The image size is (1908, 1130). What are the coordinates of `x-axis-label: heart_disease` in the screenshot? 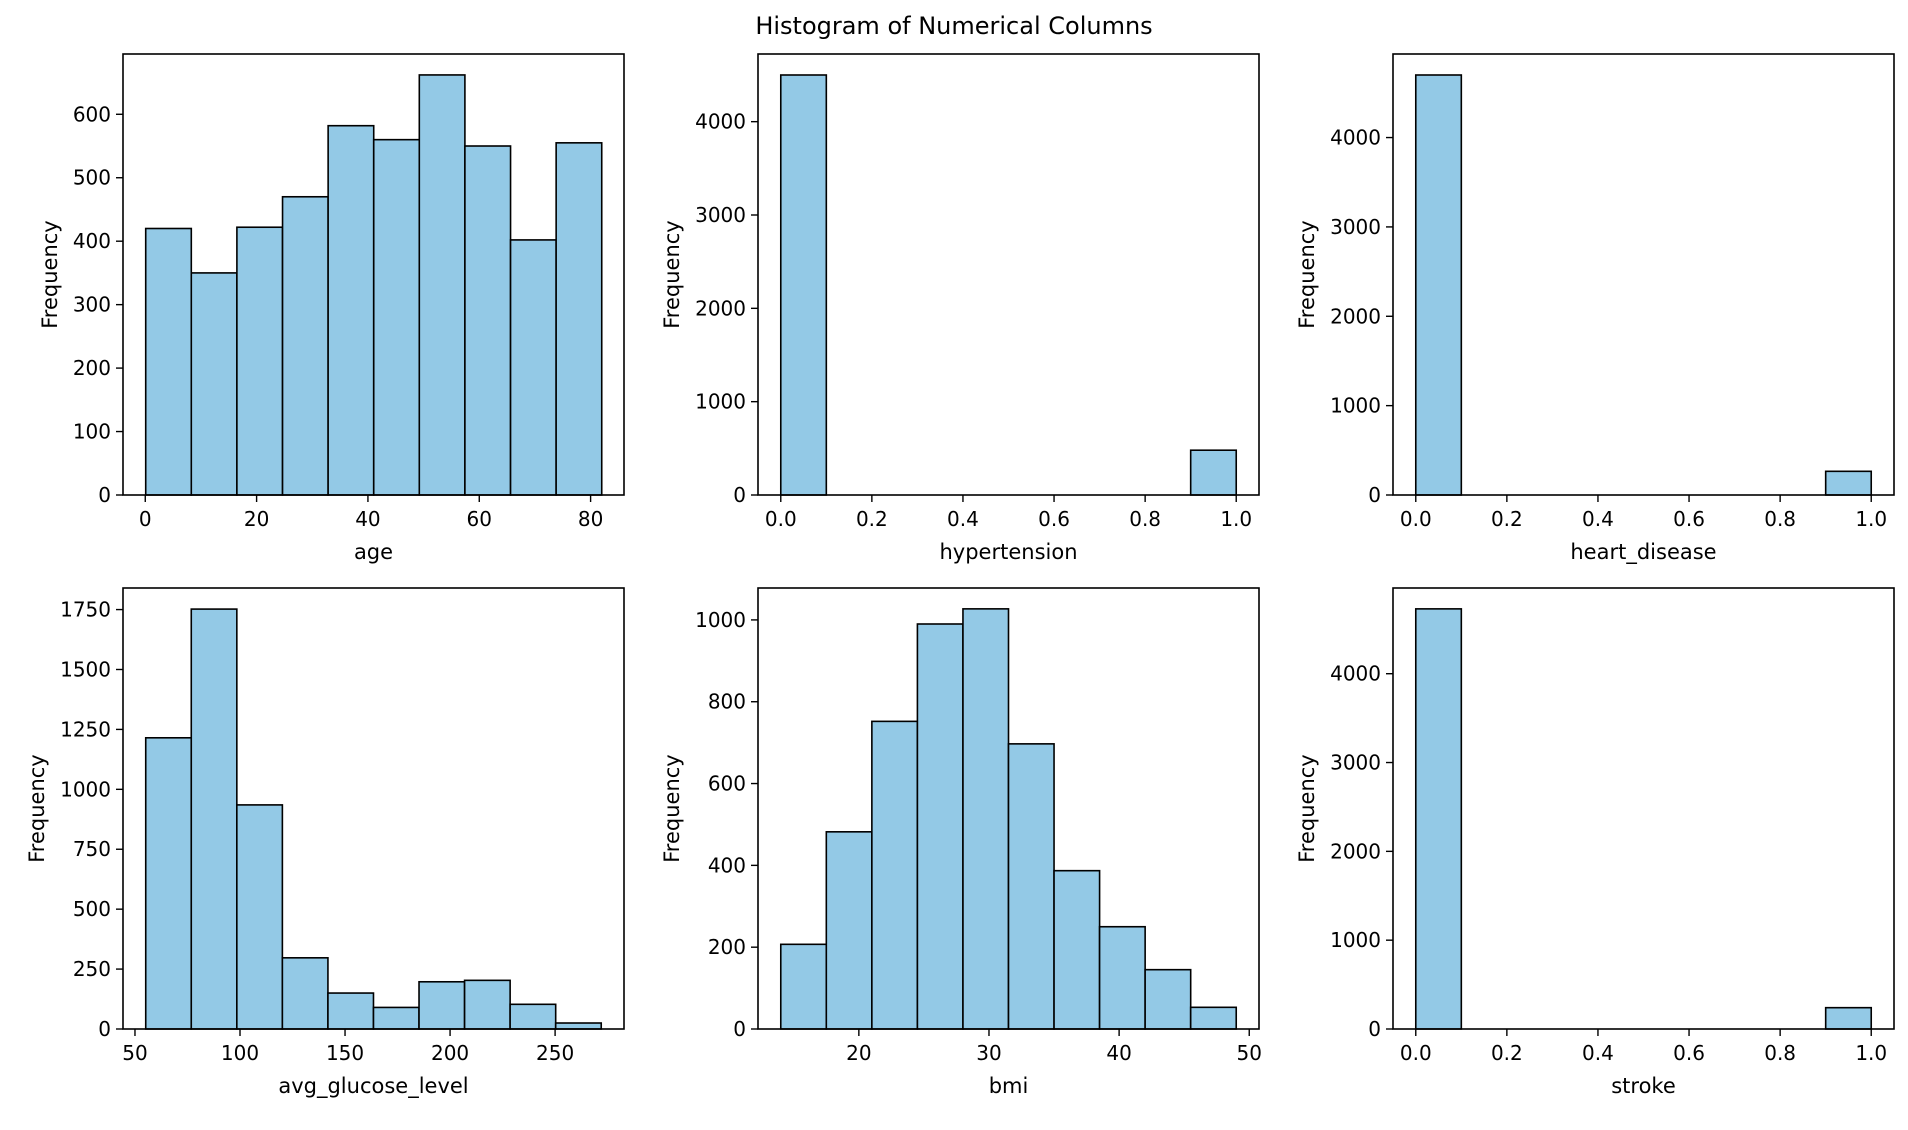 It's located at (1643, 552).